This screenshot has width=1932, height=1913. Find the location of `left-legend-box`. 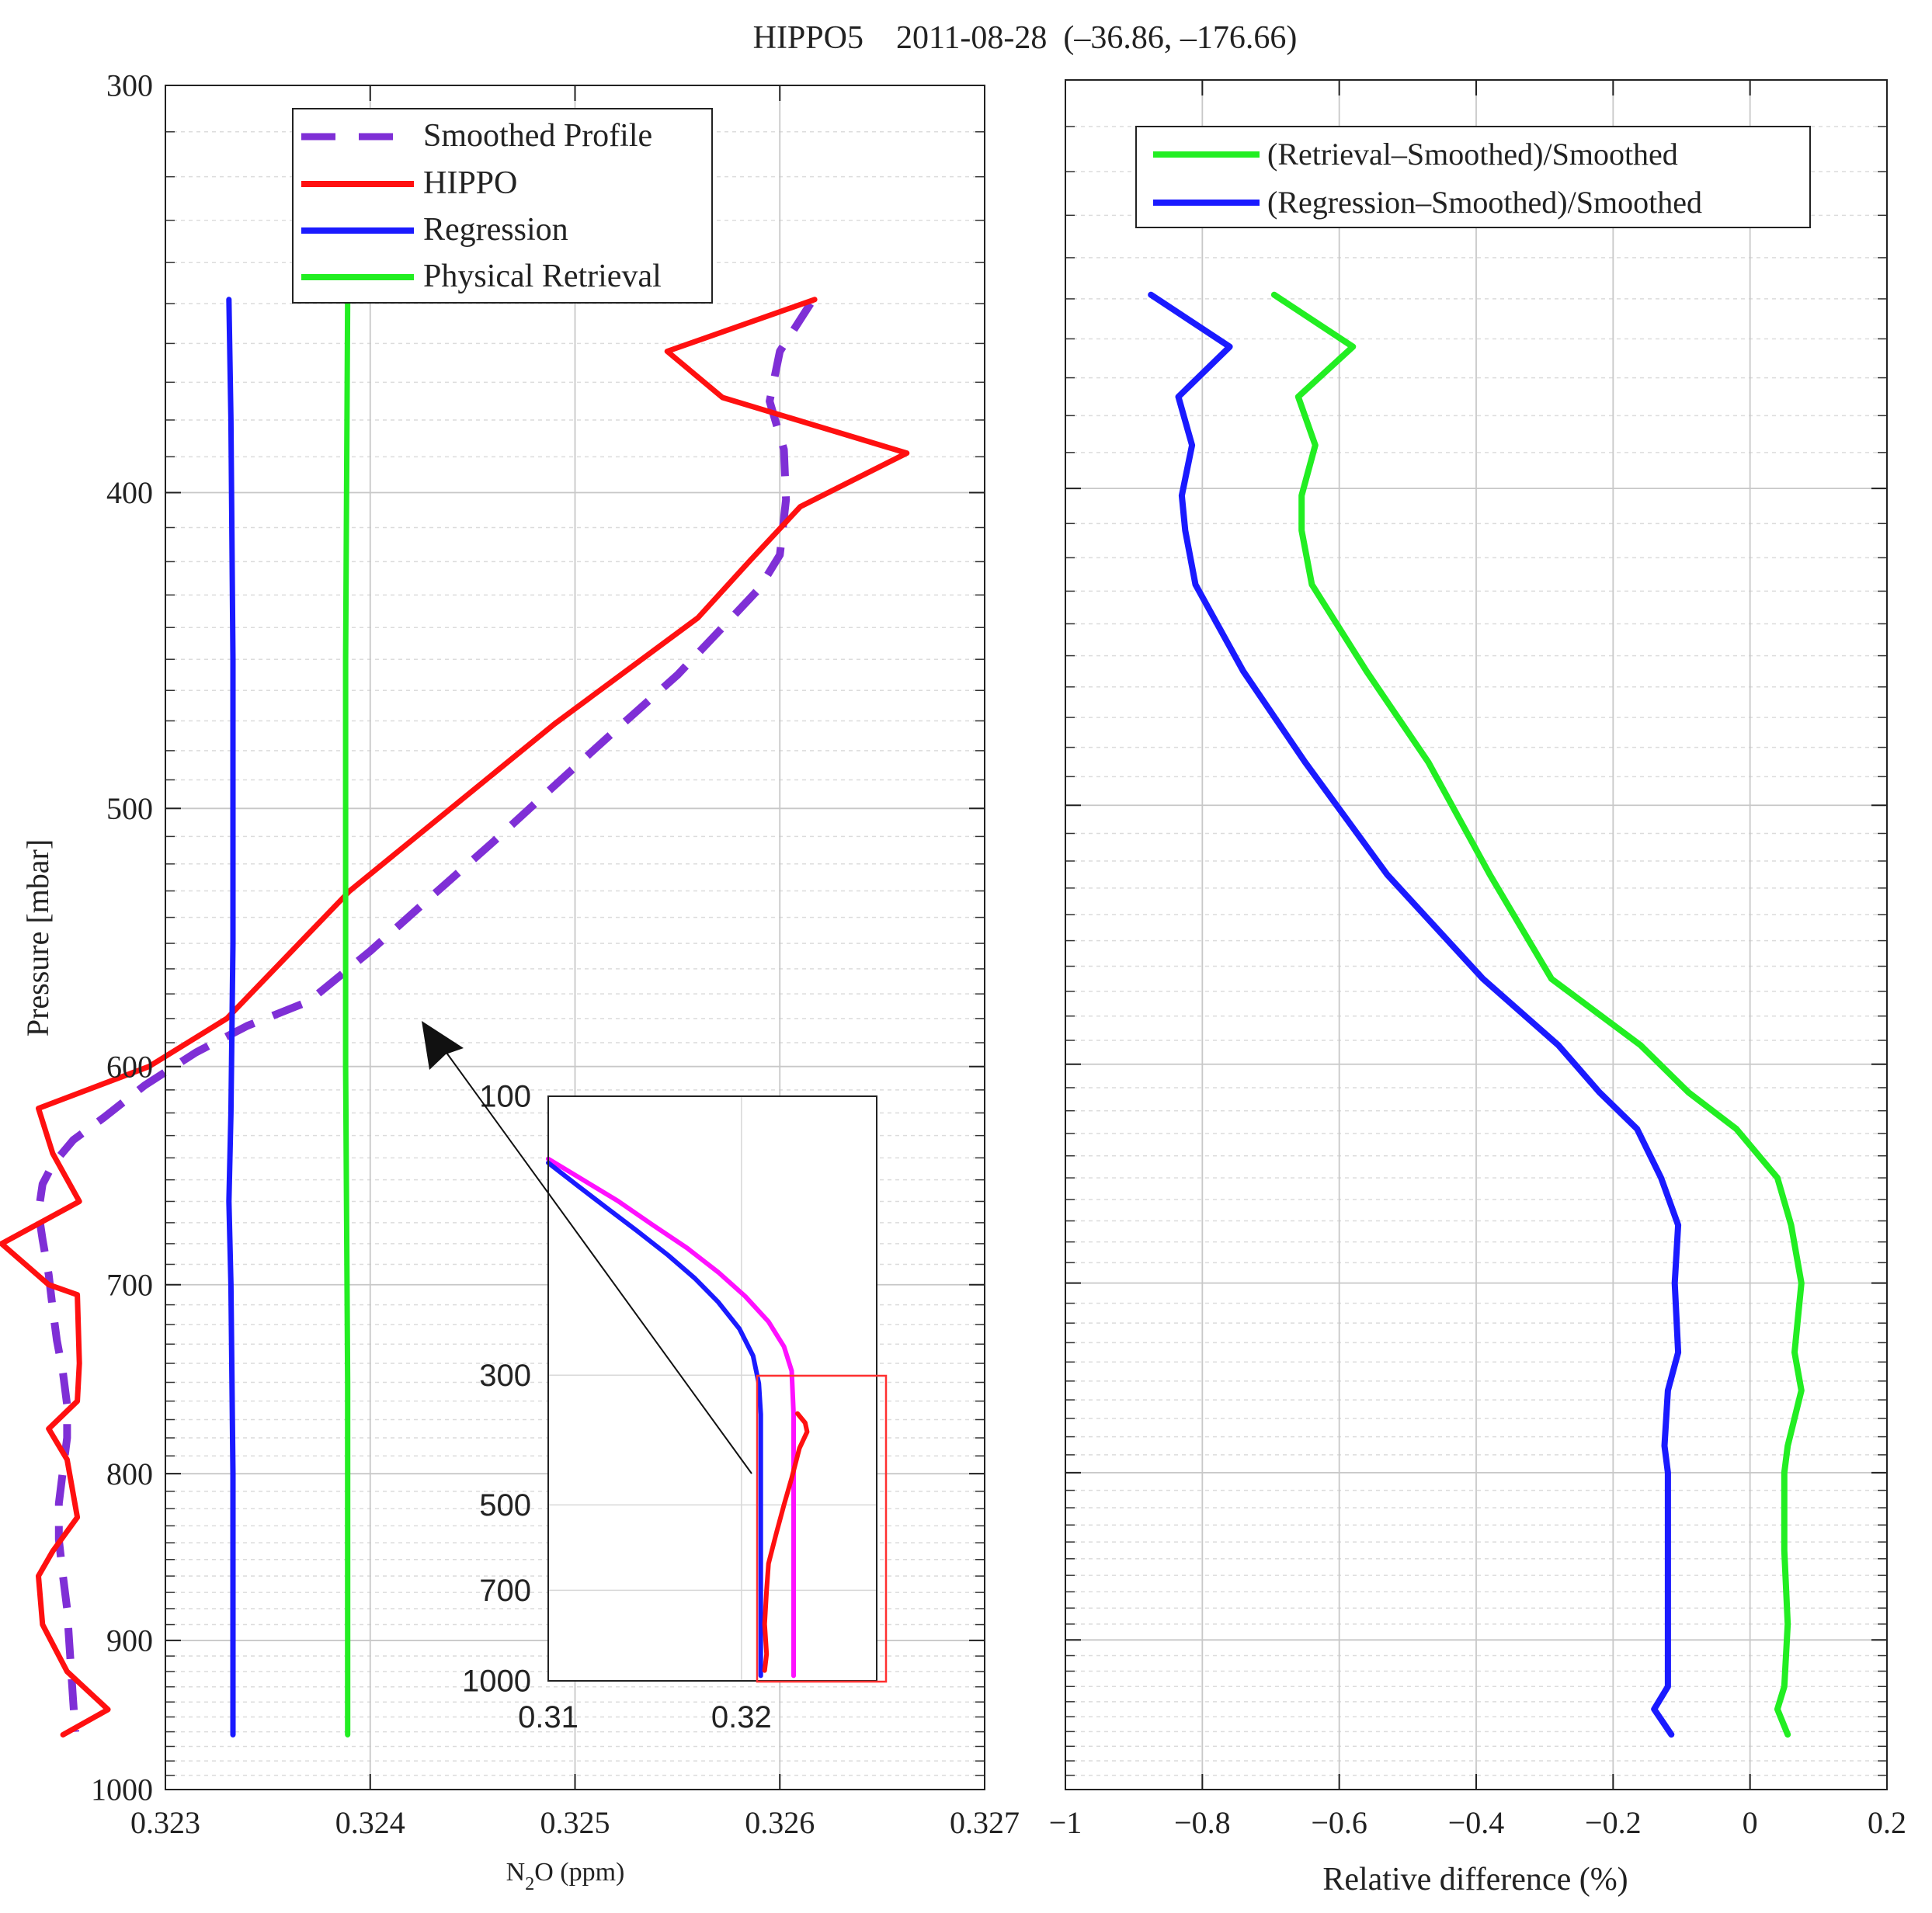

left-legend-box is located at coordinates (502, 206).